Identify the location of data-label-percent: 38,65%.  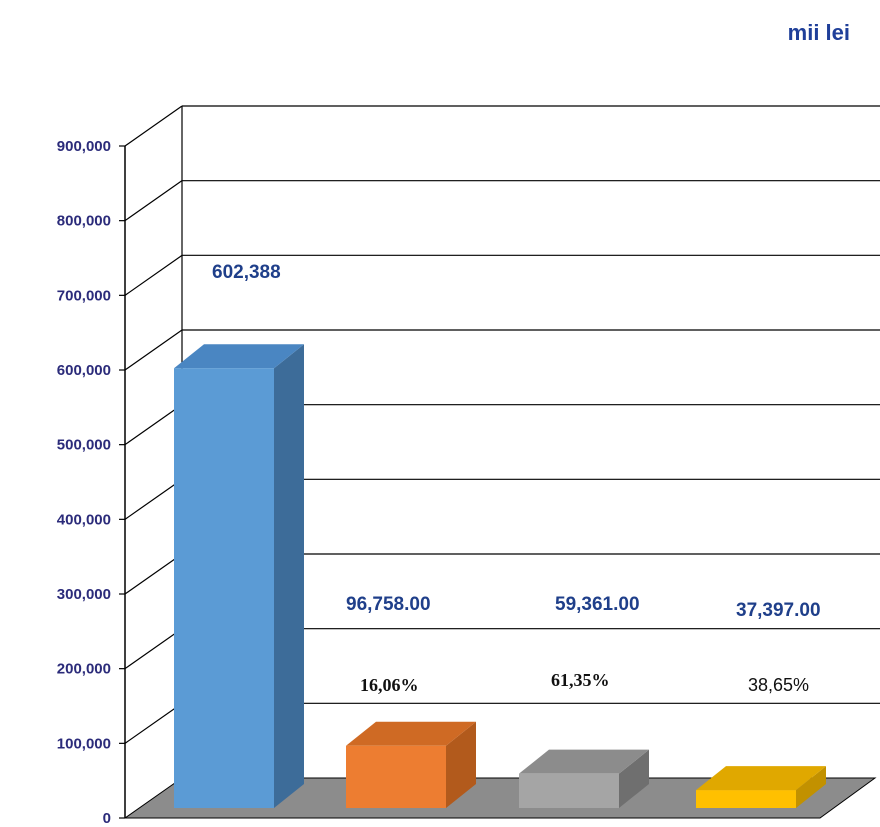
(778, 685).